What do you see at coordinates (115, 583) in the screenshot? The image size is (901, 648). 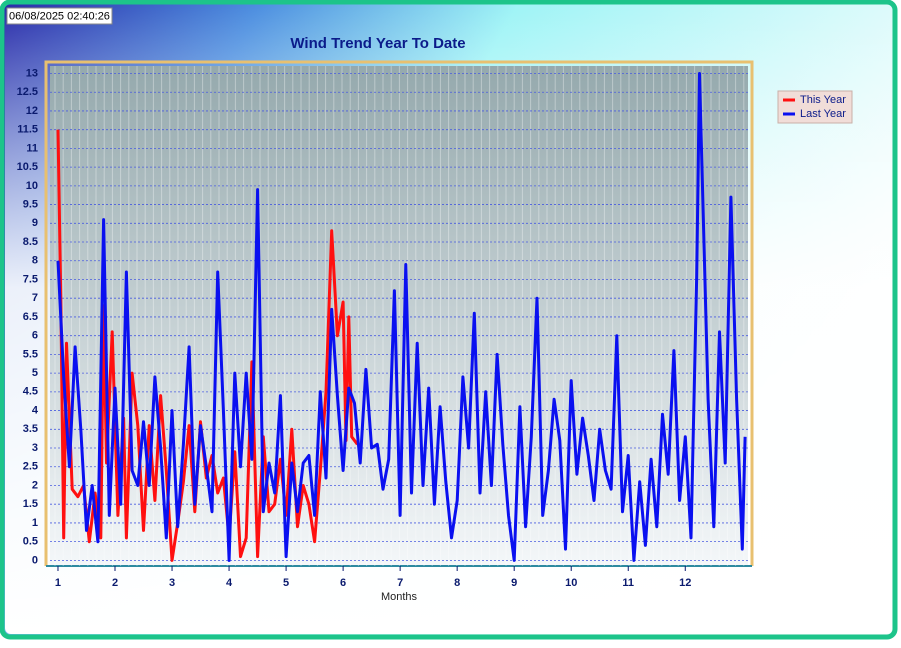 I see `x-tick-label: 2` at bounding box center [115, 583].